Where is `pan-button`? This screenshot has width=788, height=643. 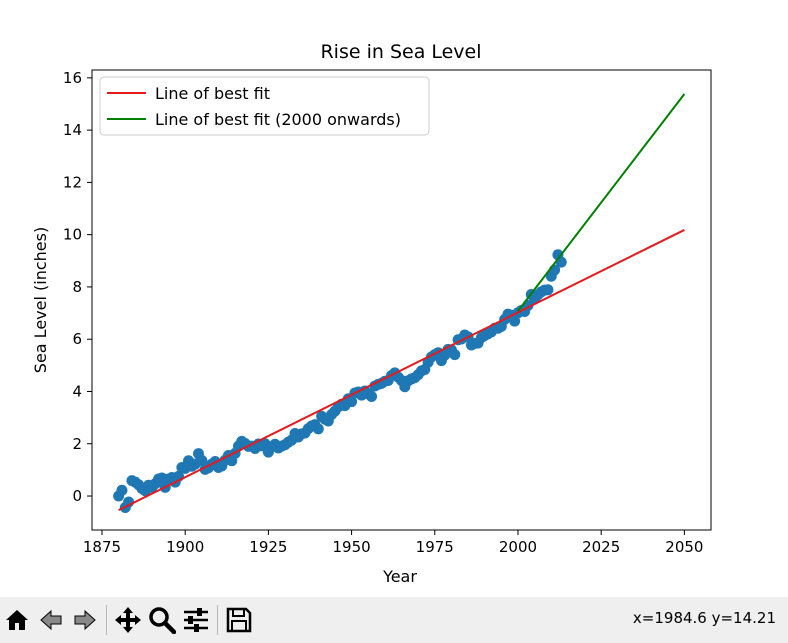 pan-button is located at coordinates (128, 620).